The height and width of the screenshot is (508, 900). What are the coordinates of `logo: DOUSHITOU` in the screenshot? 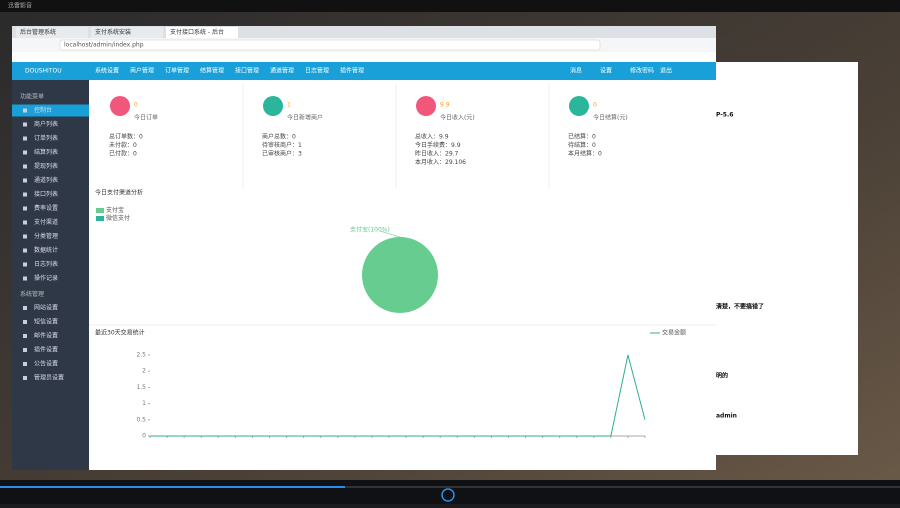 It's located at (43, 71).